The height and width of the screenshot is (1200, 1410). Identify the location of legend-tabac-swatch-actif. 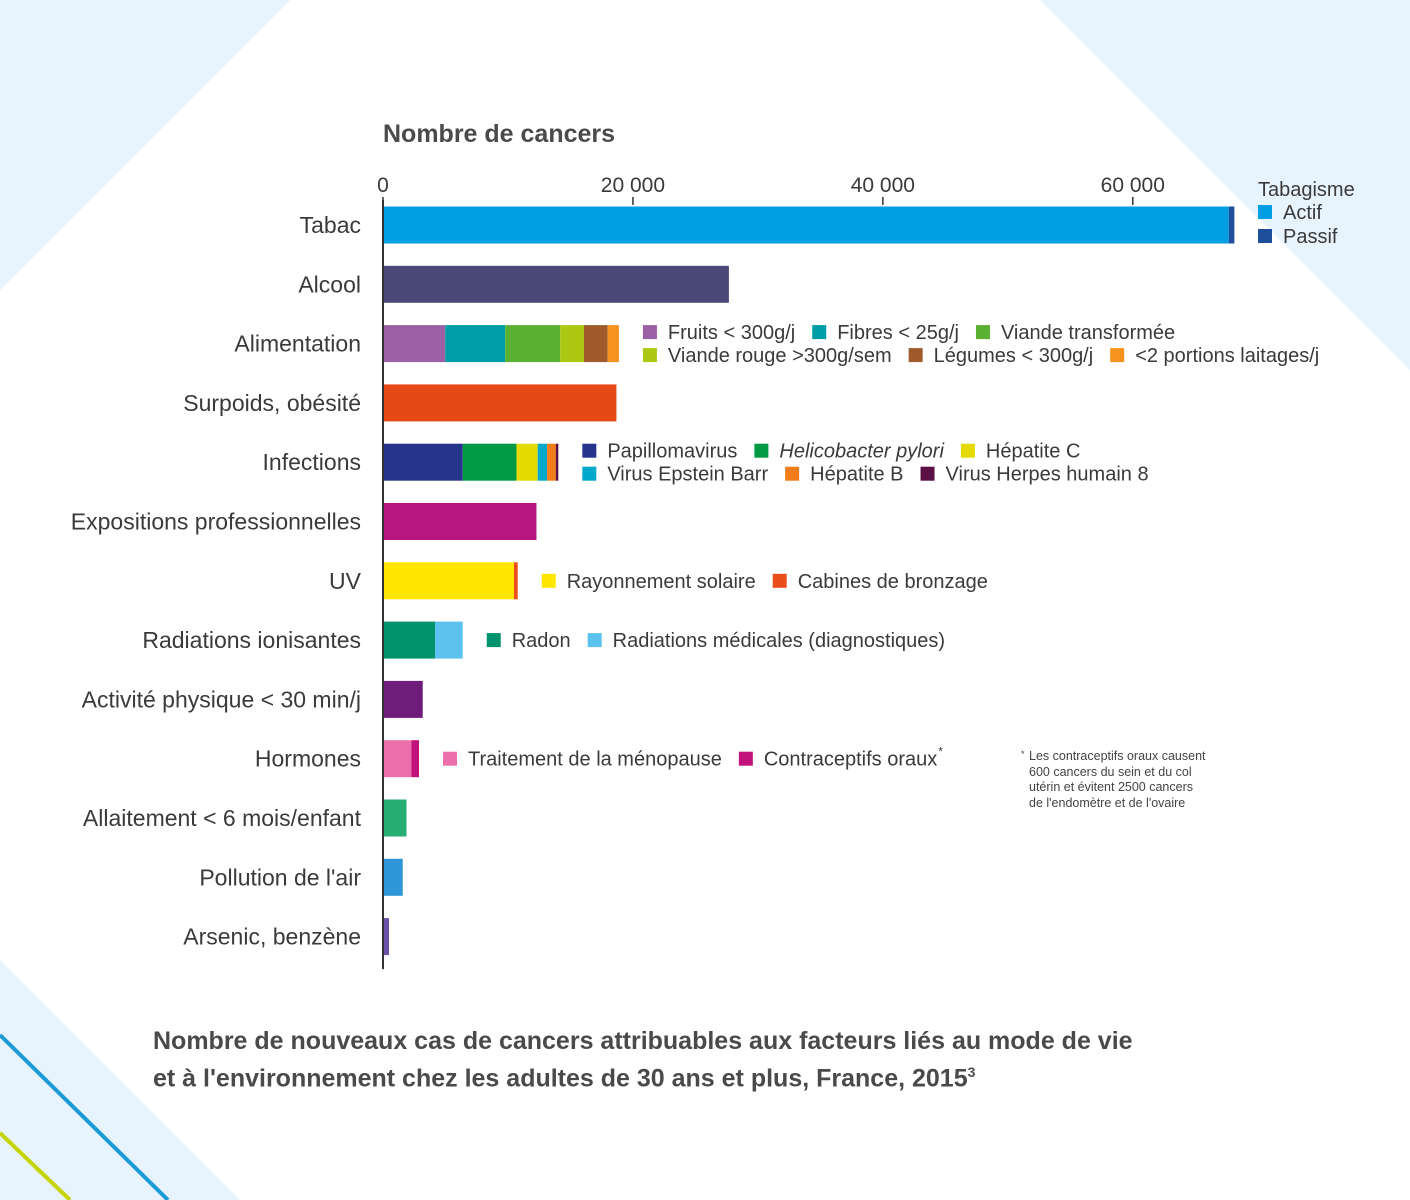
(1265, 212).